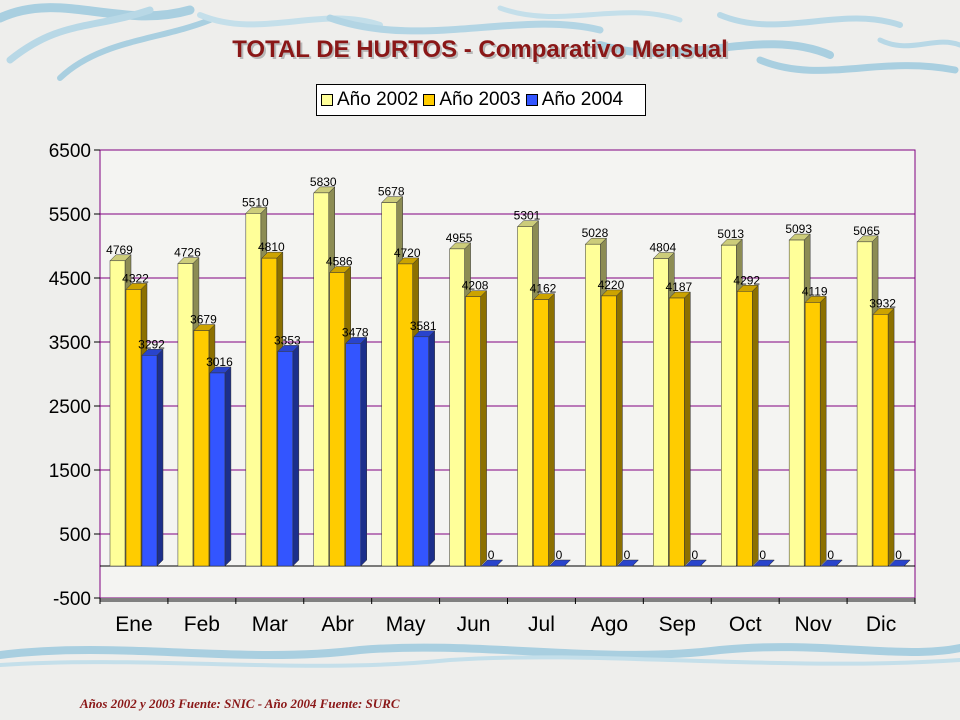  I want to click on y-tick-label: 2500, so click(70, 407).